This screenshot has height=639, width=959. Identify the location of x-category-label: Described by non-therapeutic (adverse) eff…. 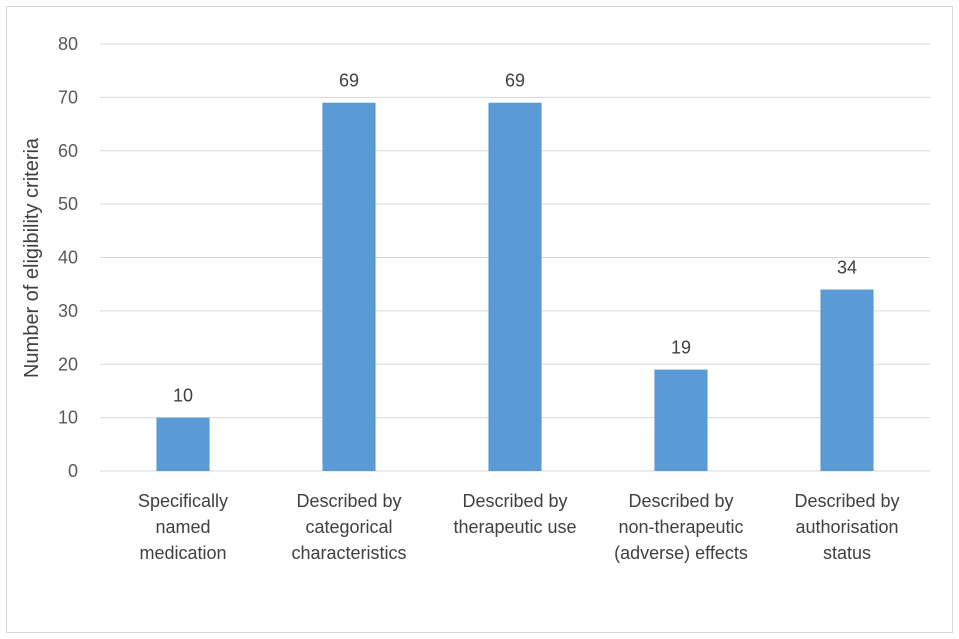
(681, 527).